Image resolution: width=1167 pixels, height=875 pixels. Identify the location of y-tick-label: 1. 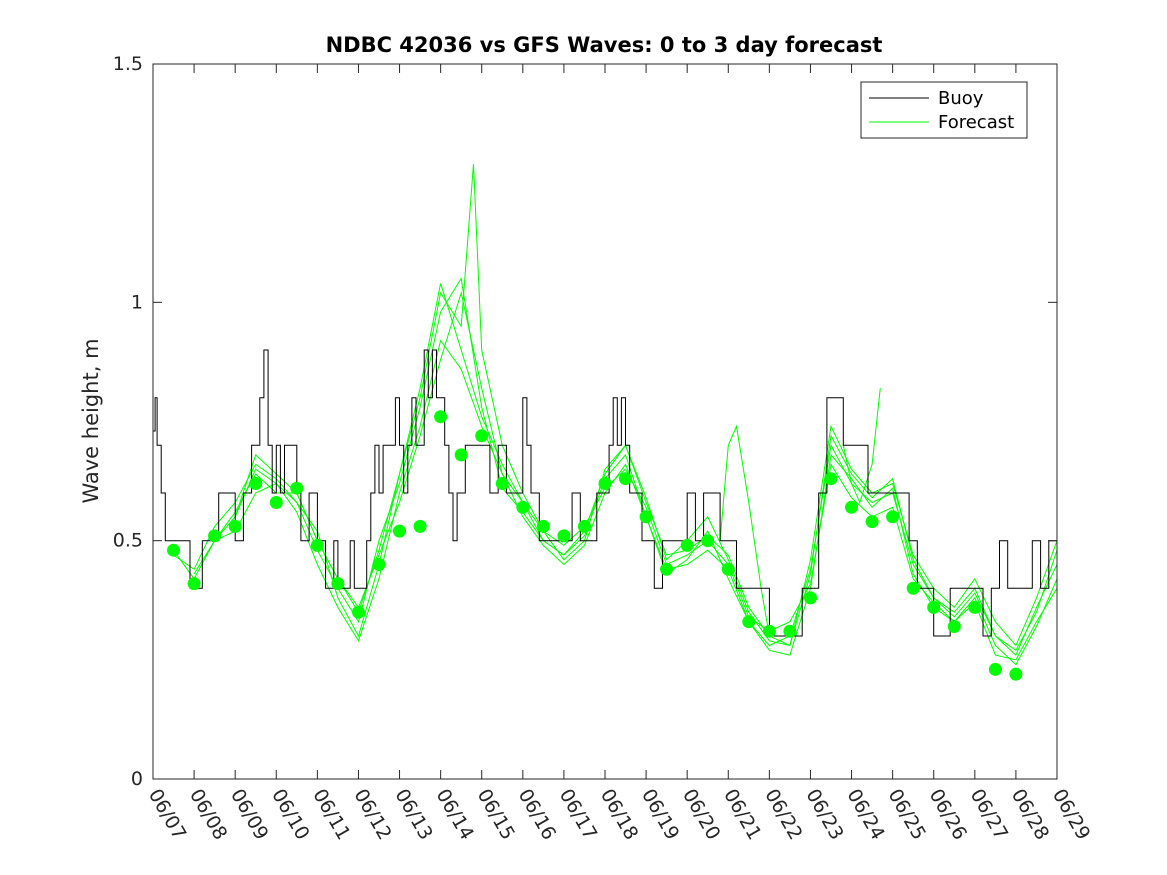
(137, 302).